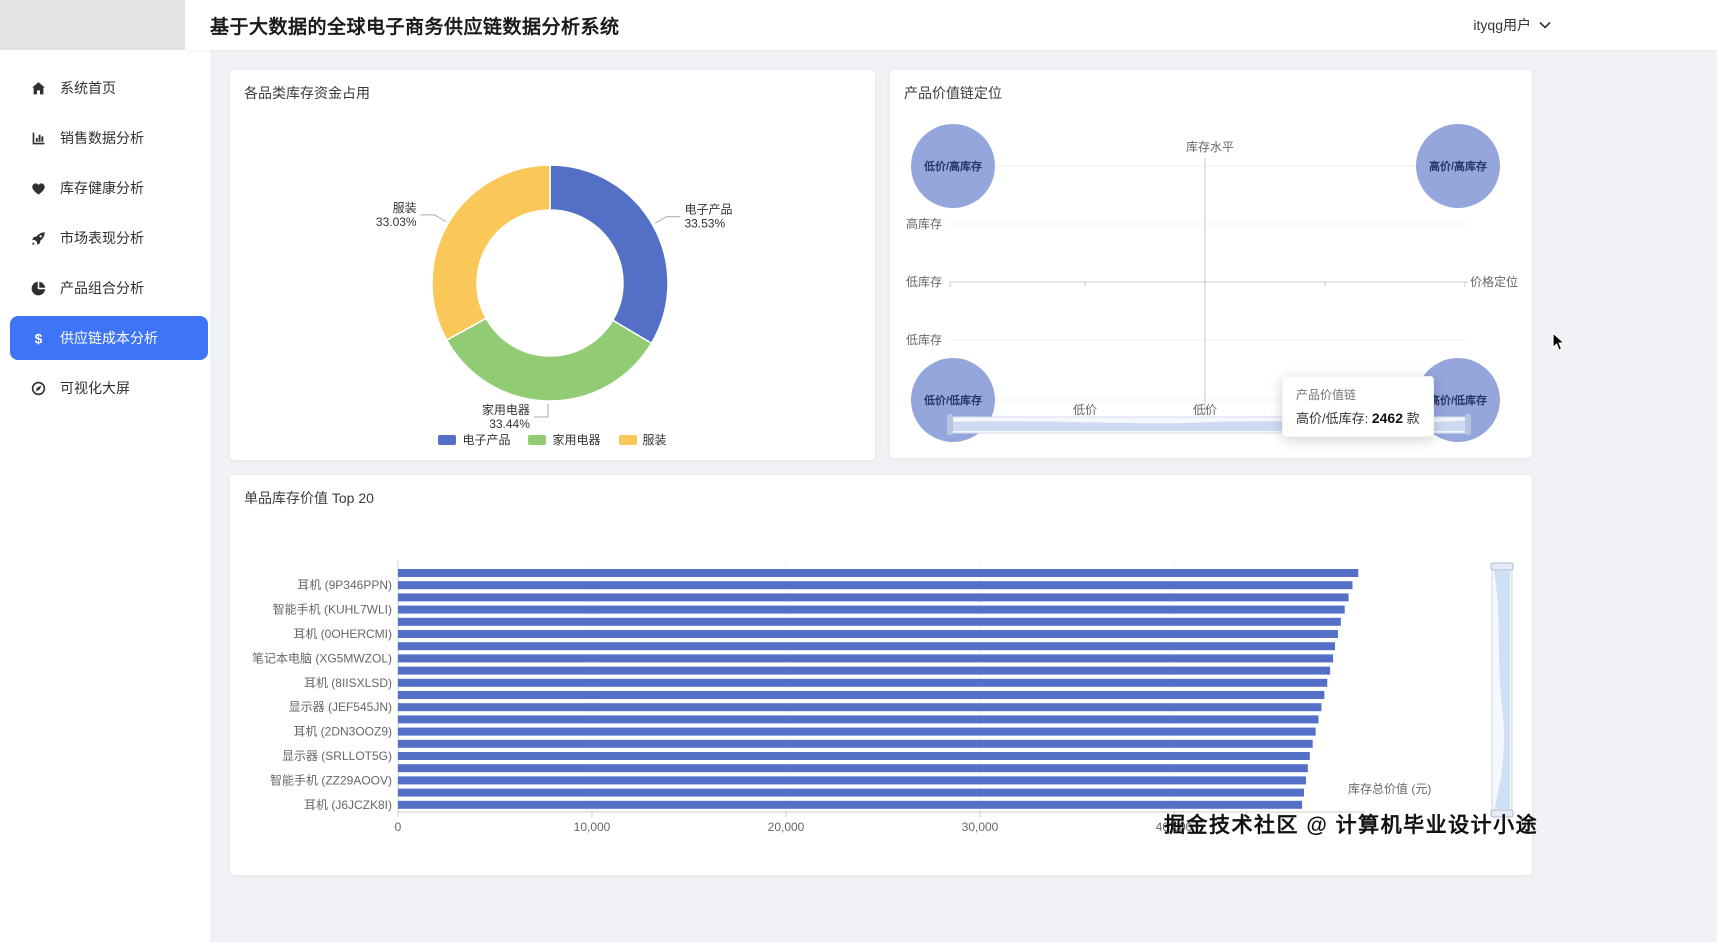 The image size is (1717, 942). I want to click on dollar-icon: $, so click(39, 338).